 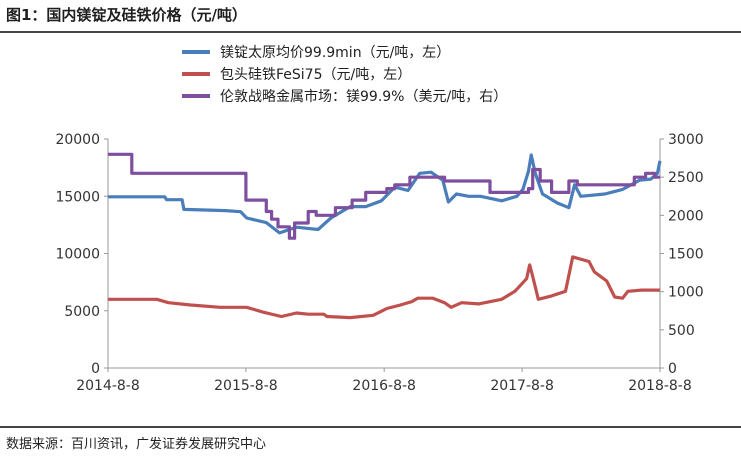 What do you see at coordinates (686, 178) in the screenshot?
I see `right-tick-label: 2500` at bounding box center [686, 178].